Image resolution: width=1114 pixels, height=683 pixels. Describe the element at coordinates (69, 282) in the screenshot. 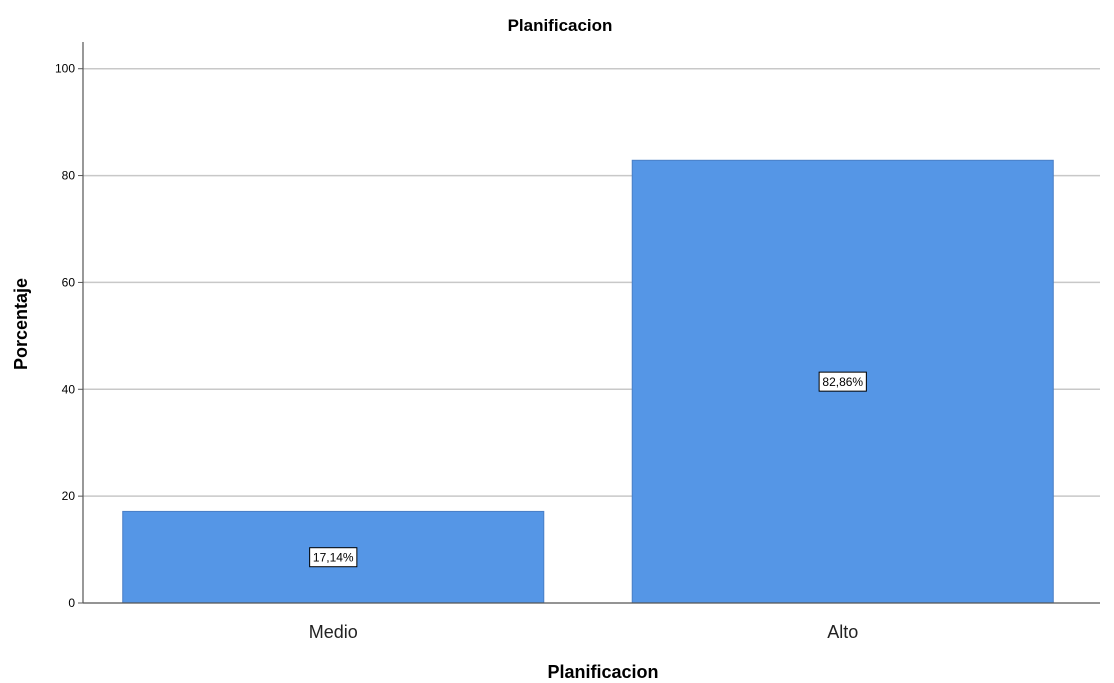

I see `y-tick-label: 60` at that location.